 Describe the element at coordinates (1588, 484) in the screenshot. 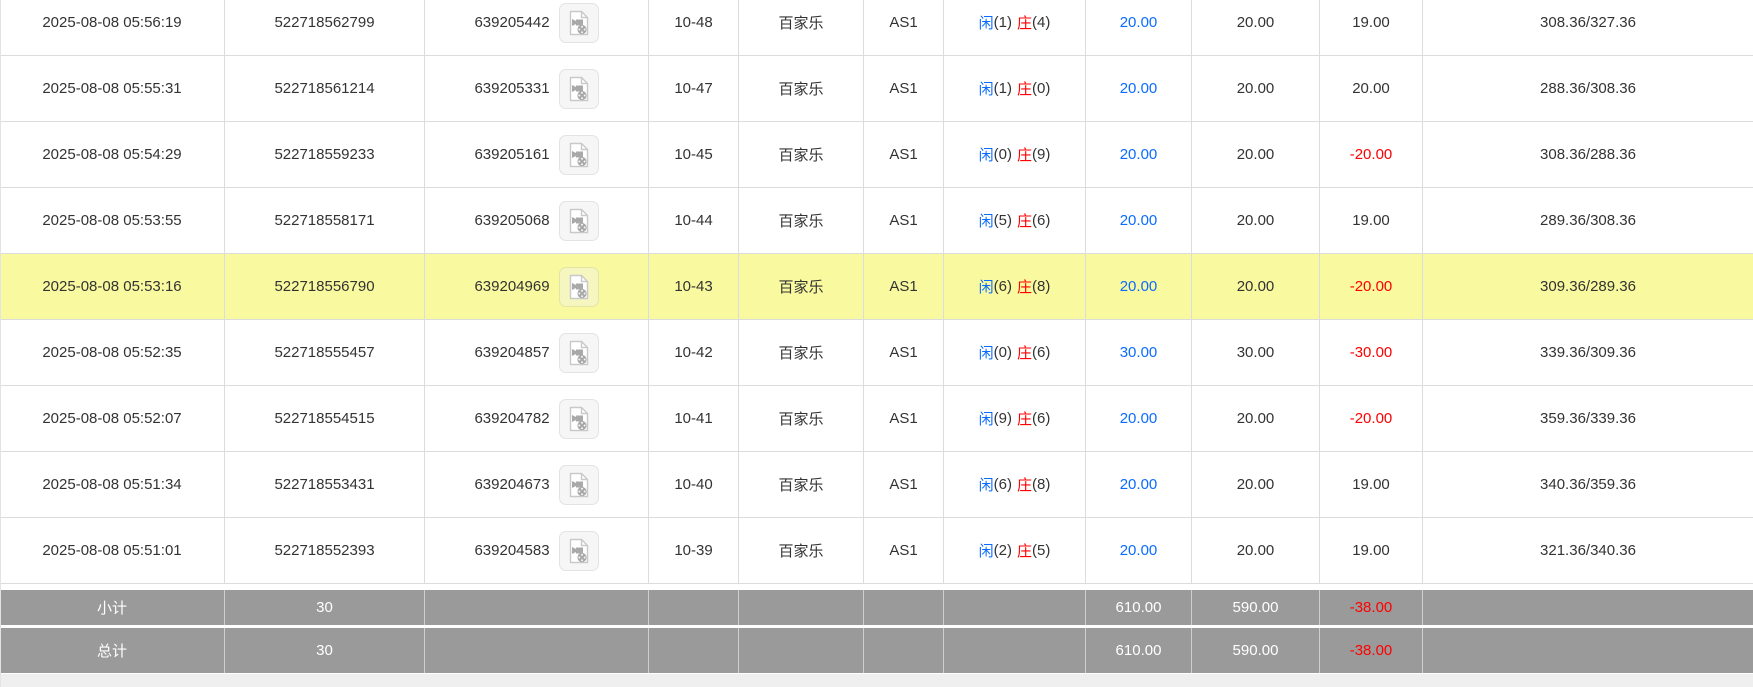

I see `balance-before-after: 340.36/359.36` at that location.